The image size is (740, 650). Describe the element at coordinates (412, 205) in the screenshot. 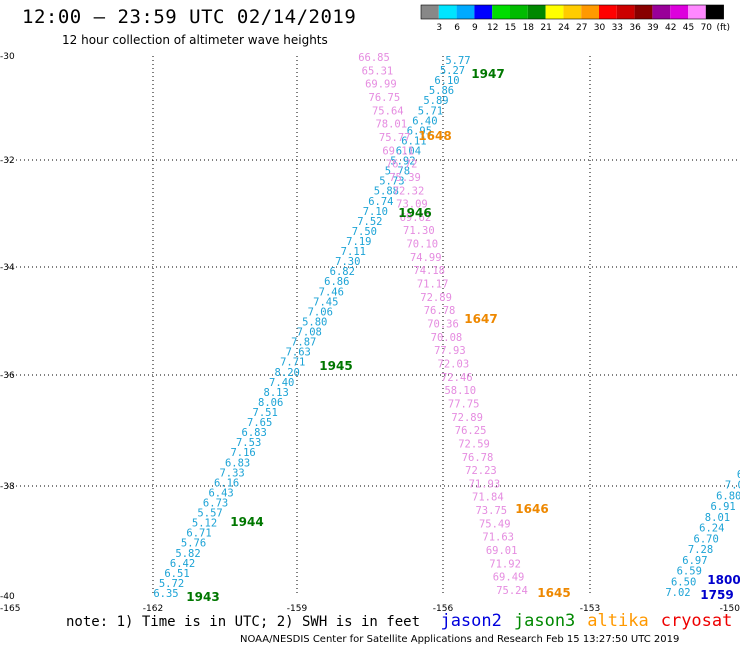

I see `wave-height-value: 73.09` at that location.